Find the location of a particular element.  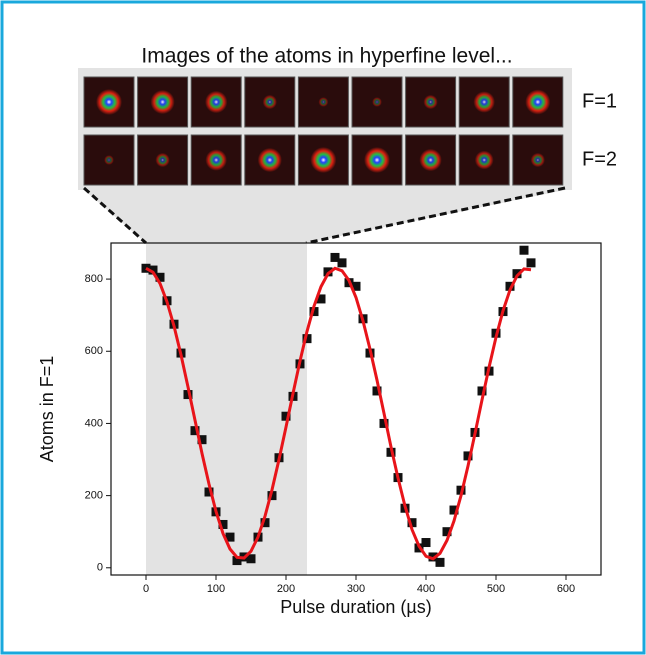

x-tick-label: 600 is located at coordinates (566, 589).